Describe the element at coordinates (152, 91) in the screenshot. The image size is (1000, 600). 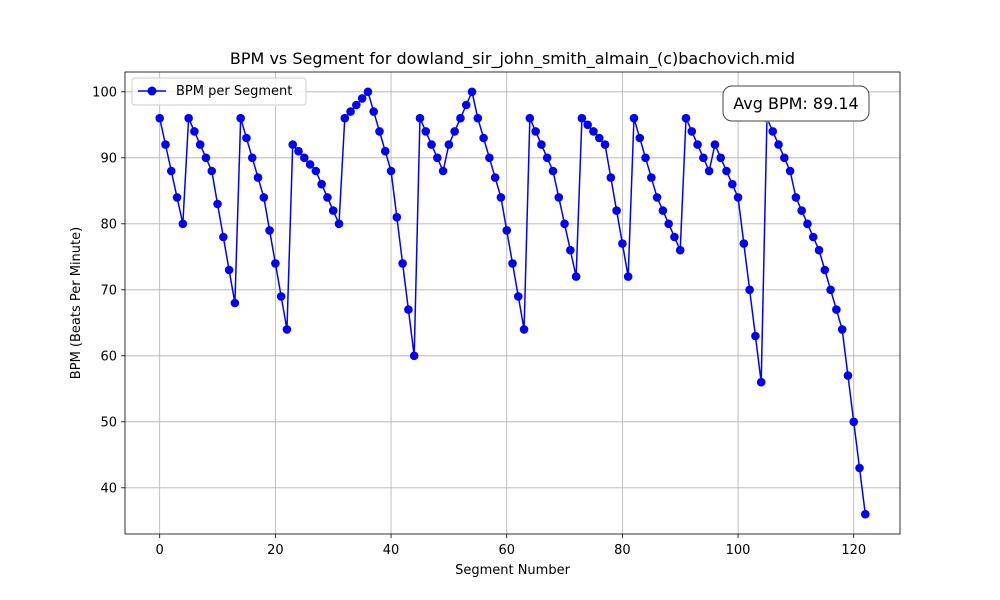
I see `legend-marker-sample` at that location.